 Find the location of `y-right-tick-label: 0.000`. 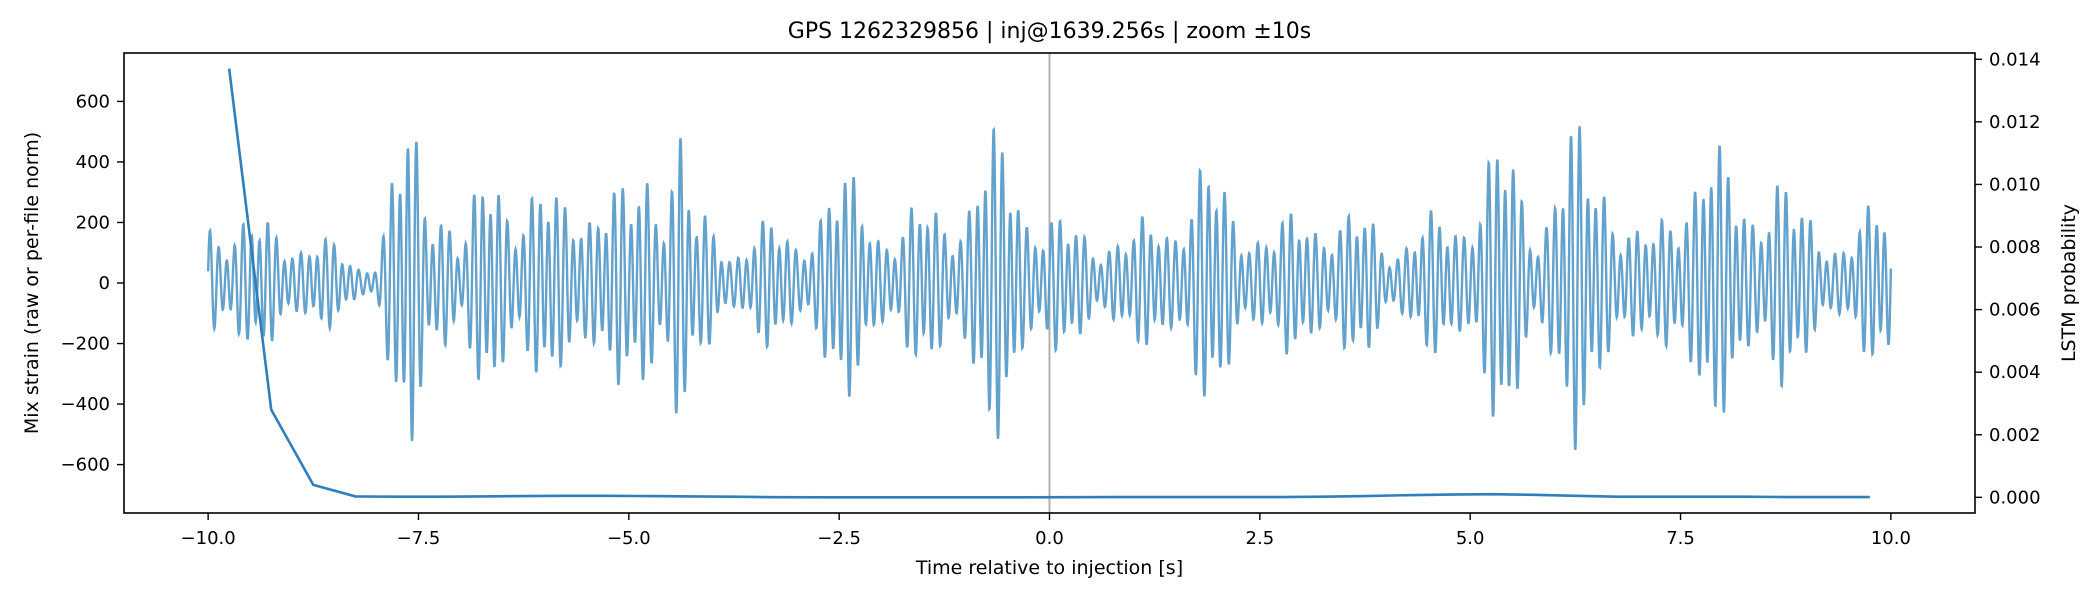

y-right-tick-label: 0.000 is located at coordinates (2015, 497).